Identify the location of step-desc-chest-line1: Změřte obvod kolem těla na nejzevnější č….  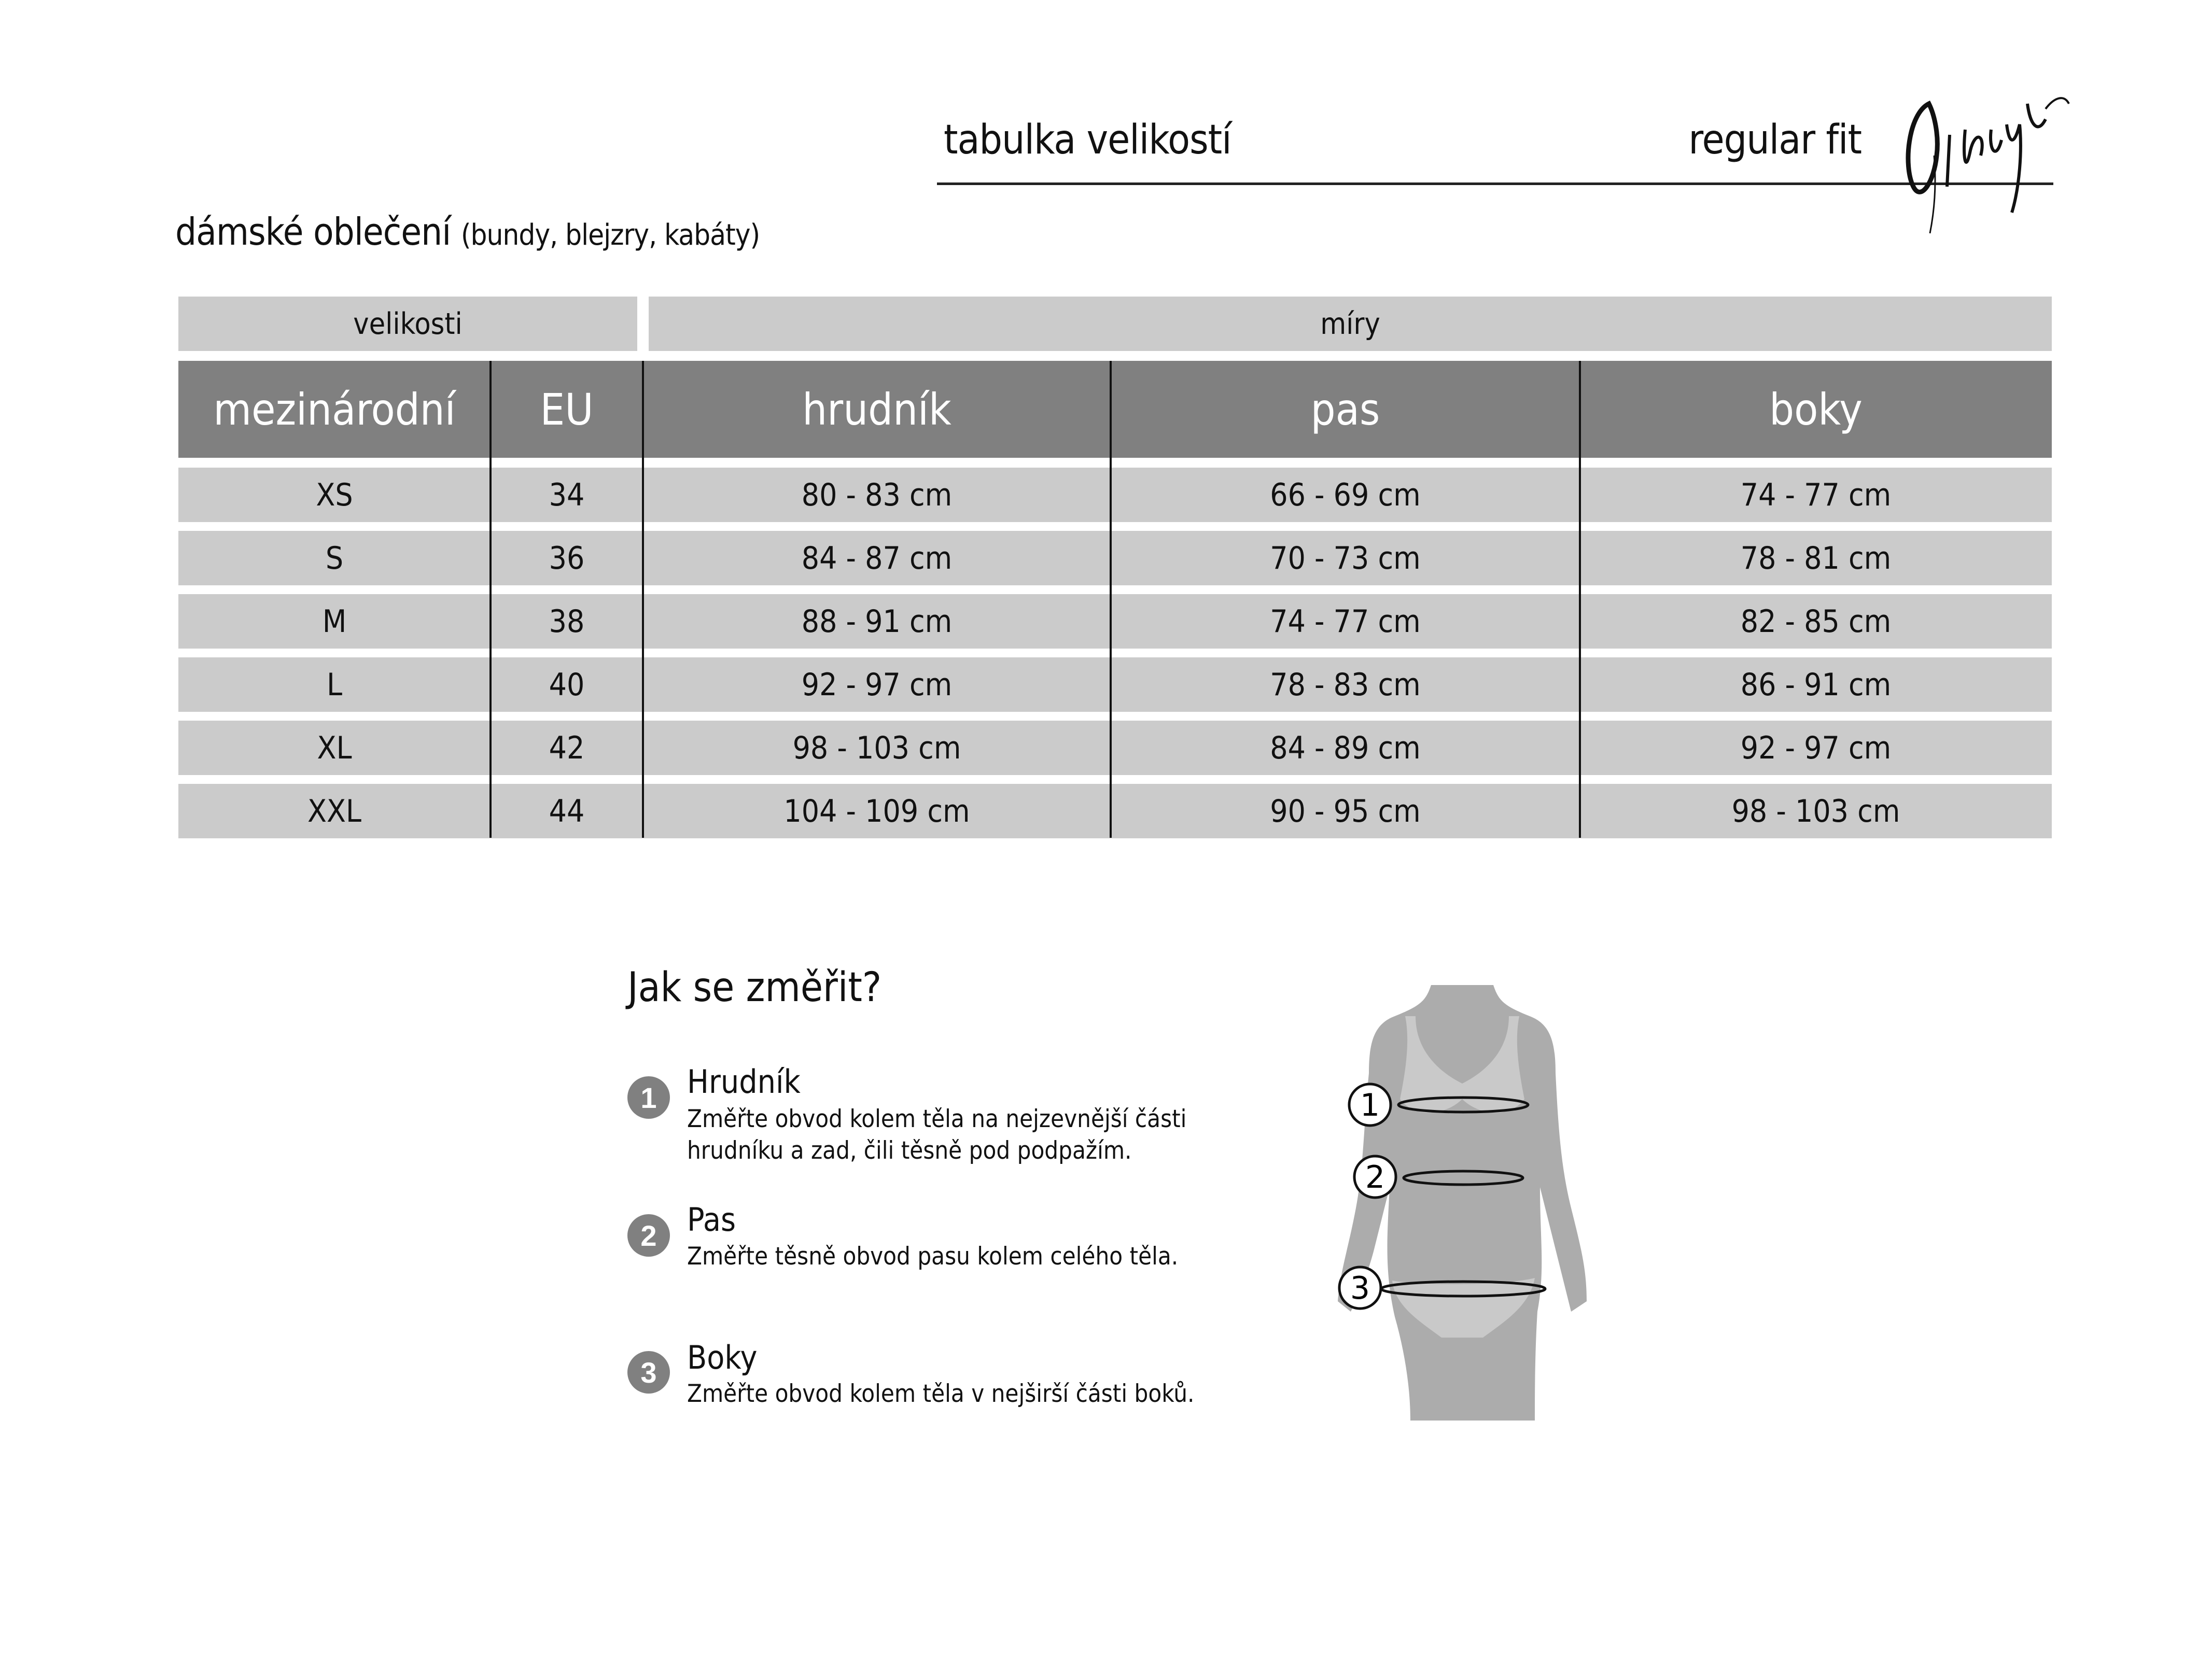
(937, 1119).